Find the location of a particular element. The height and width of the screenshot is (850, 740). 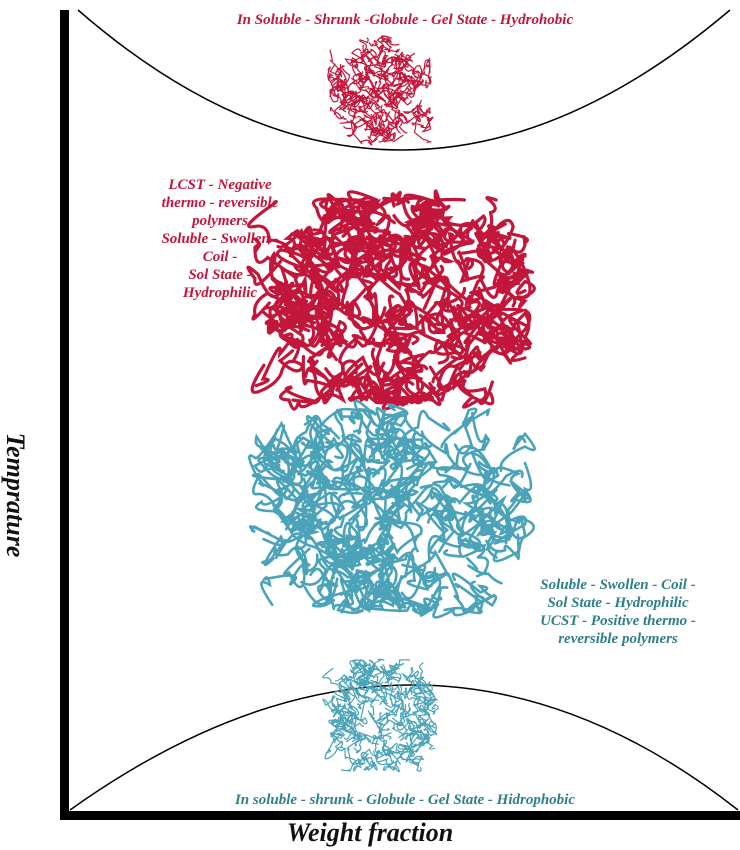

lcst-line: LCST - Negative is located at coordinates (220, 185).